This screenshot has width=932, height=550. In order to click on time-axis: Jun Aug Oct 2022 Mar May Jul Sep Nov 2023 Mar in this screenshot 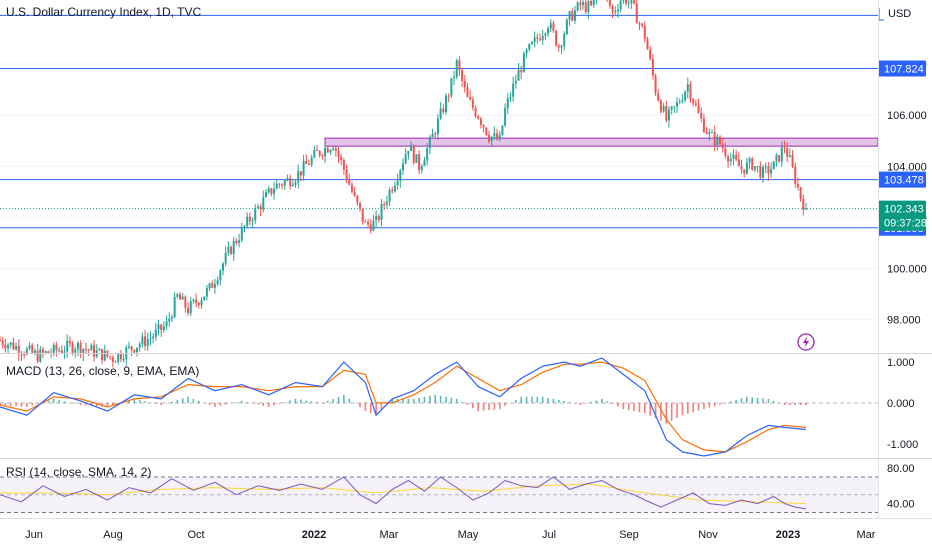, I will do `click(466, 530)`.